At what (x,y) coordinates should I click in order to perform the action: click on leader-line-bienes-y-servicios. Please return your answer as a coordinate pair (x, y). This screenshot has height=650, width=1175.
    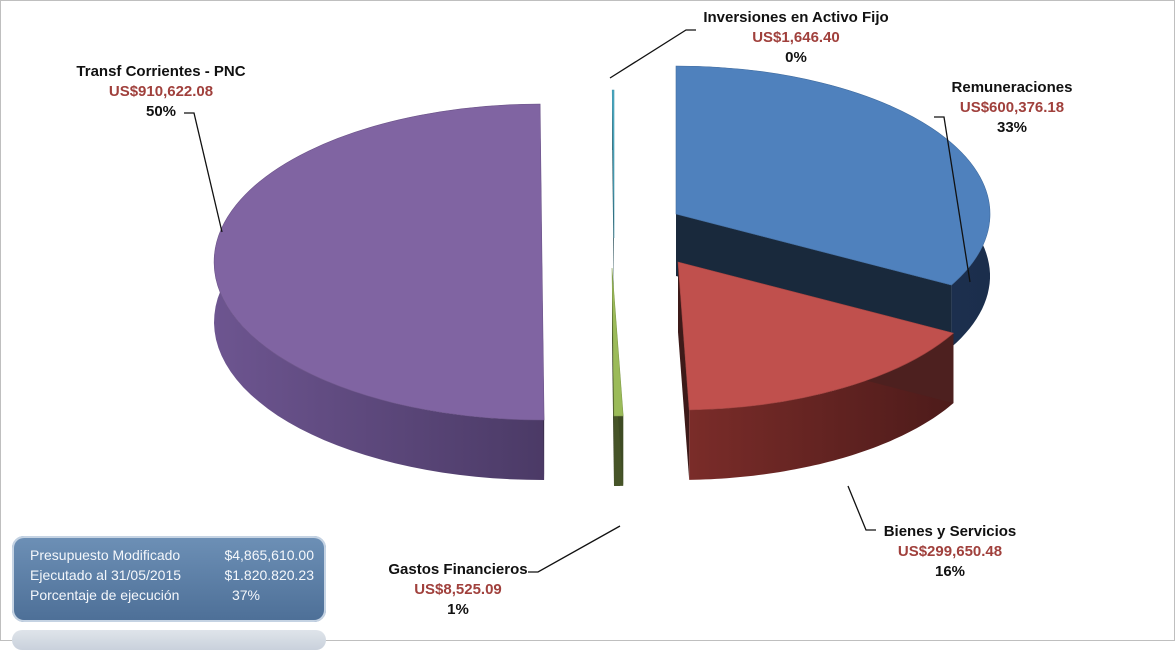
    Looking at the image, I should click on (861, 508).